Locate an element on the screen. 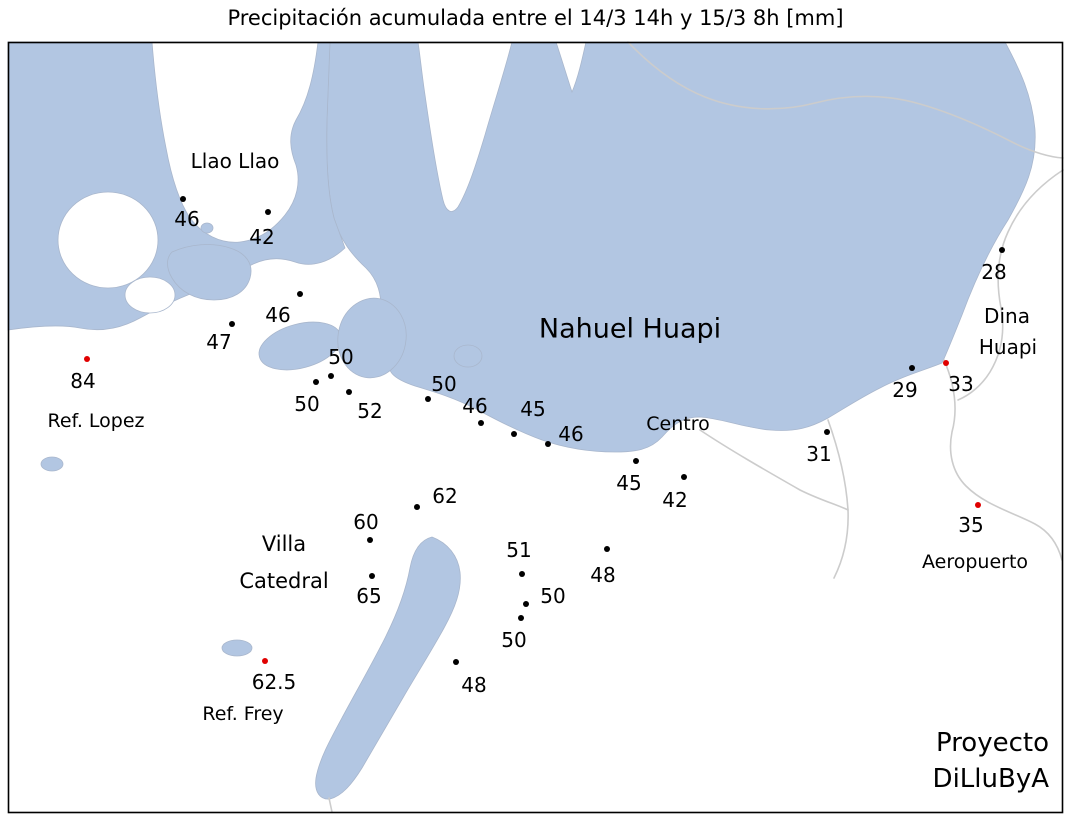 This screenshot has width=1071, height=824. project-credit: Proyecto DiLluByA is located at coordinates (991, 762).